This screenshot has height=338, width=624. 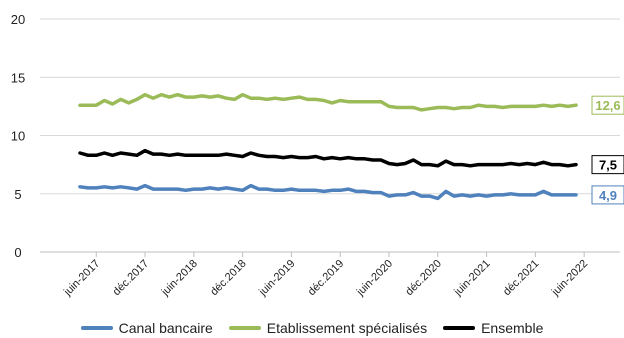 What do you see at coordinates (81, 278) in the screenshot?
I see `x-tick-label: juin-2017` at bounding box center [81, 278].